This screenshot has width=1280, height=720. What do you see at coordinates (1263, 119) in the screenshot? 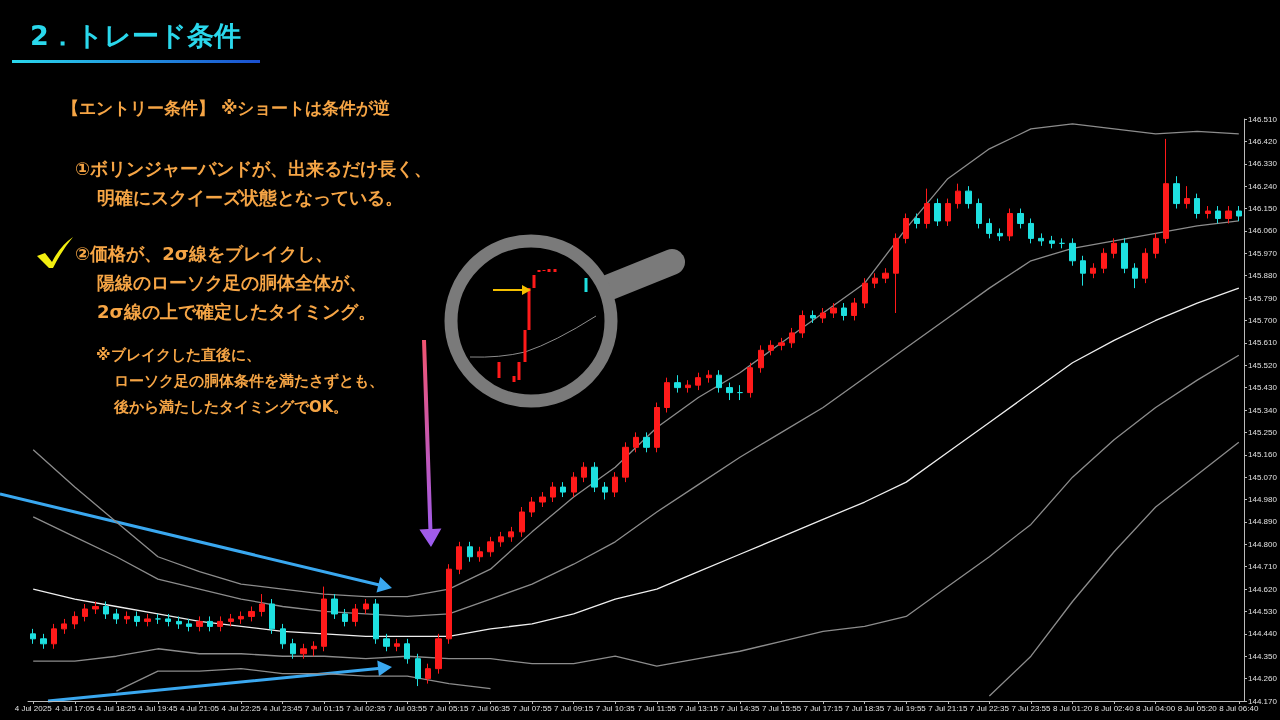
I see `y-tick-label: 146.510` at bounding box center [1263, 119].